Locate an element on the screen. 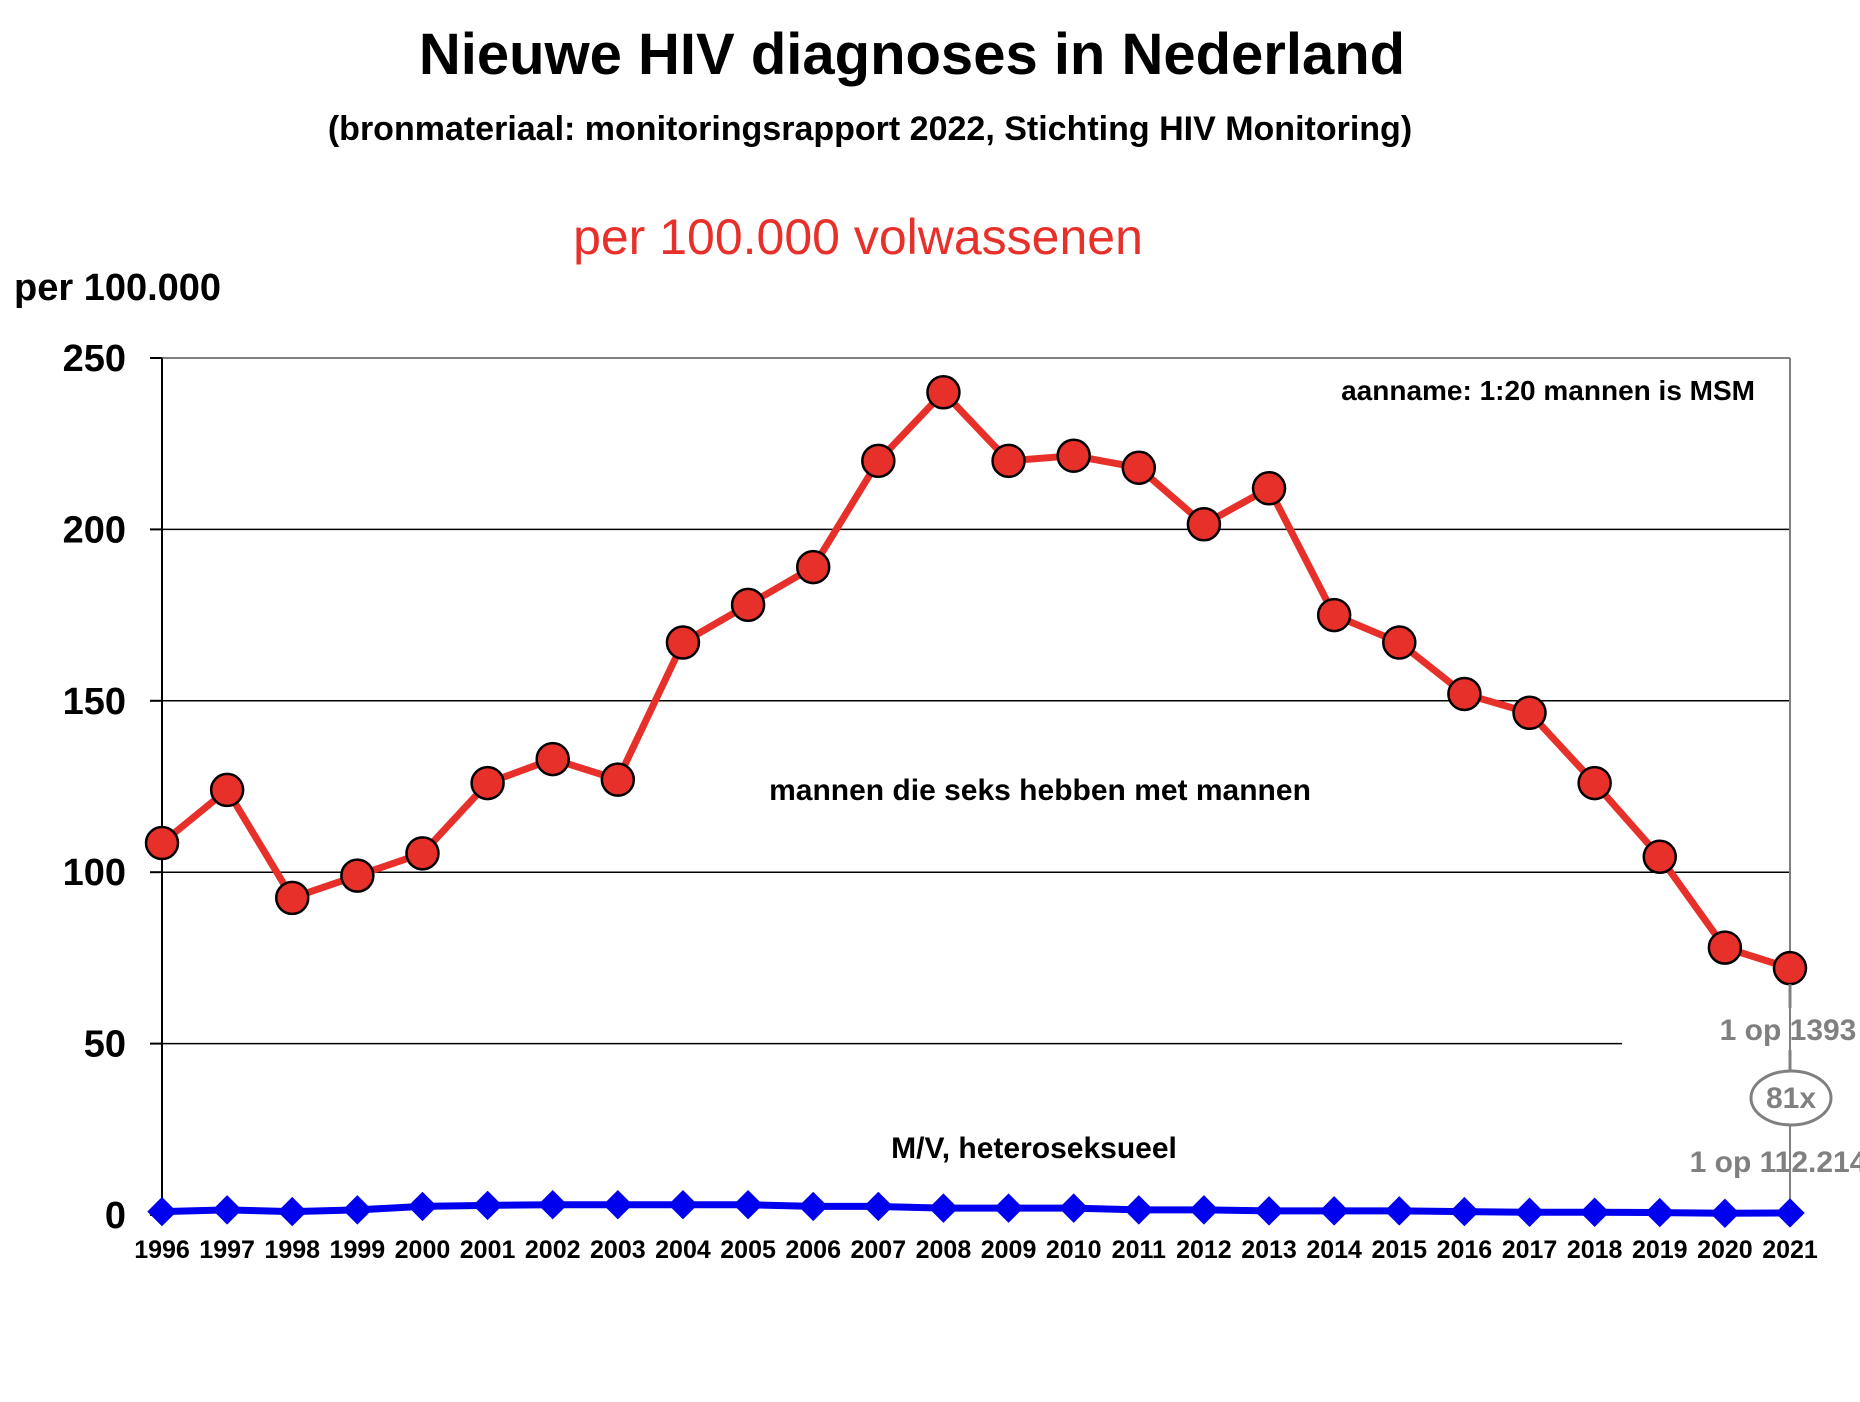 The image size is (1860, 1402). x-tick-label: 2015 is located at coordinates (1399, 1250).